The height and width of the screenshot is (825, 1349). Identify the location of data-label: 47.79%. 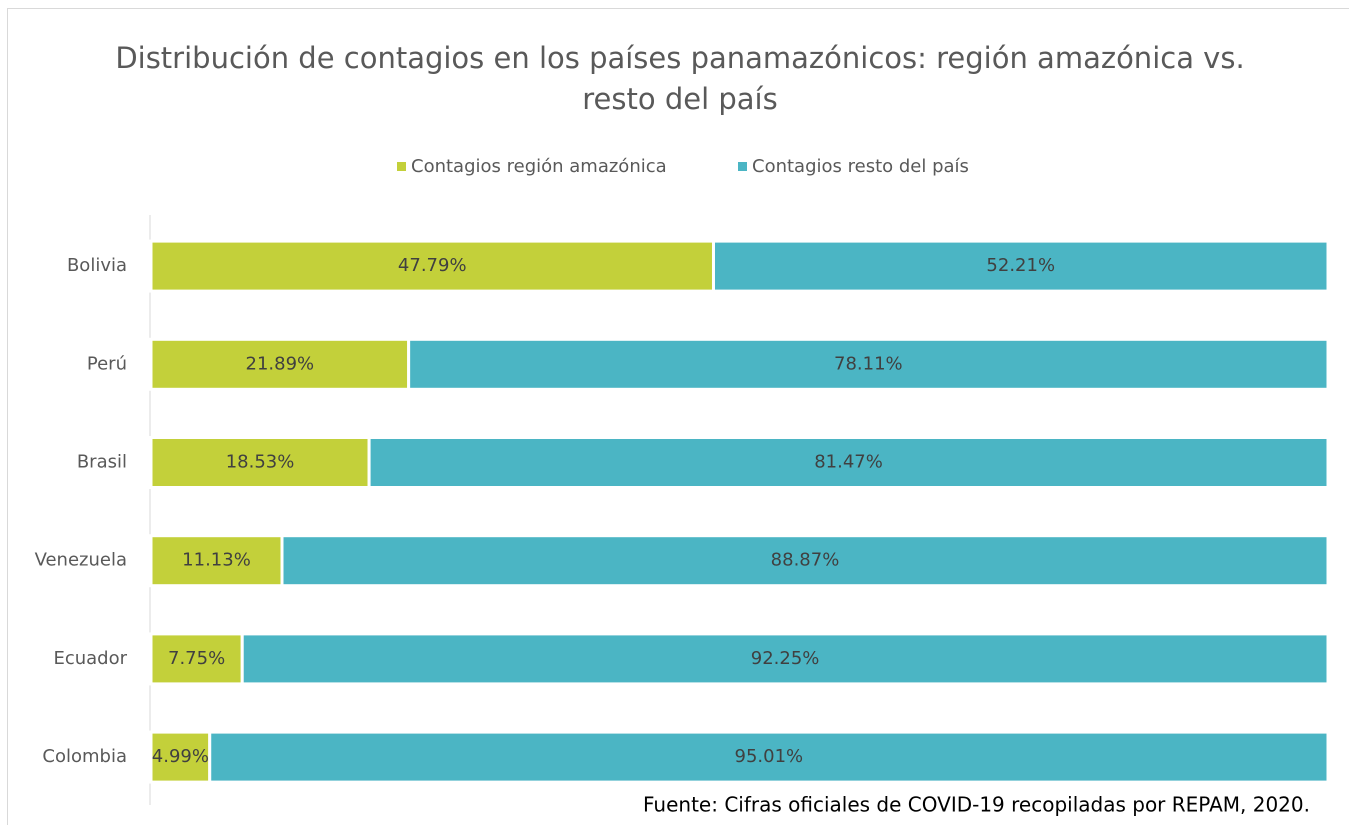
(432, 265).